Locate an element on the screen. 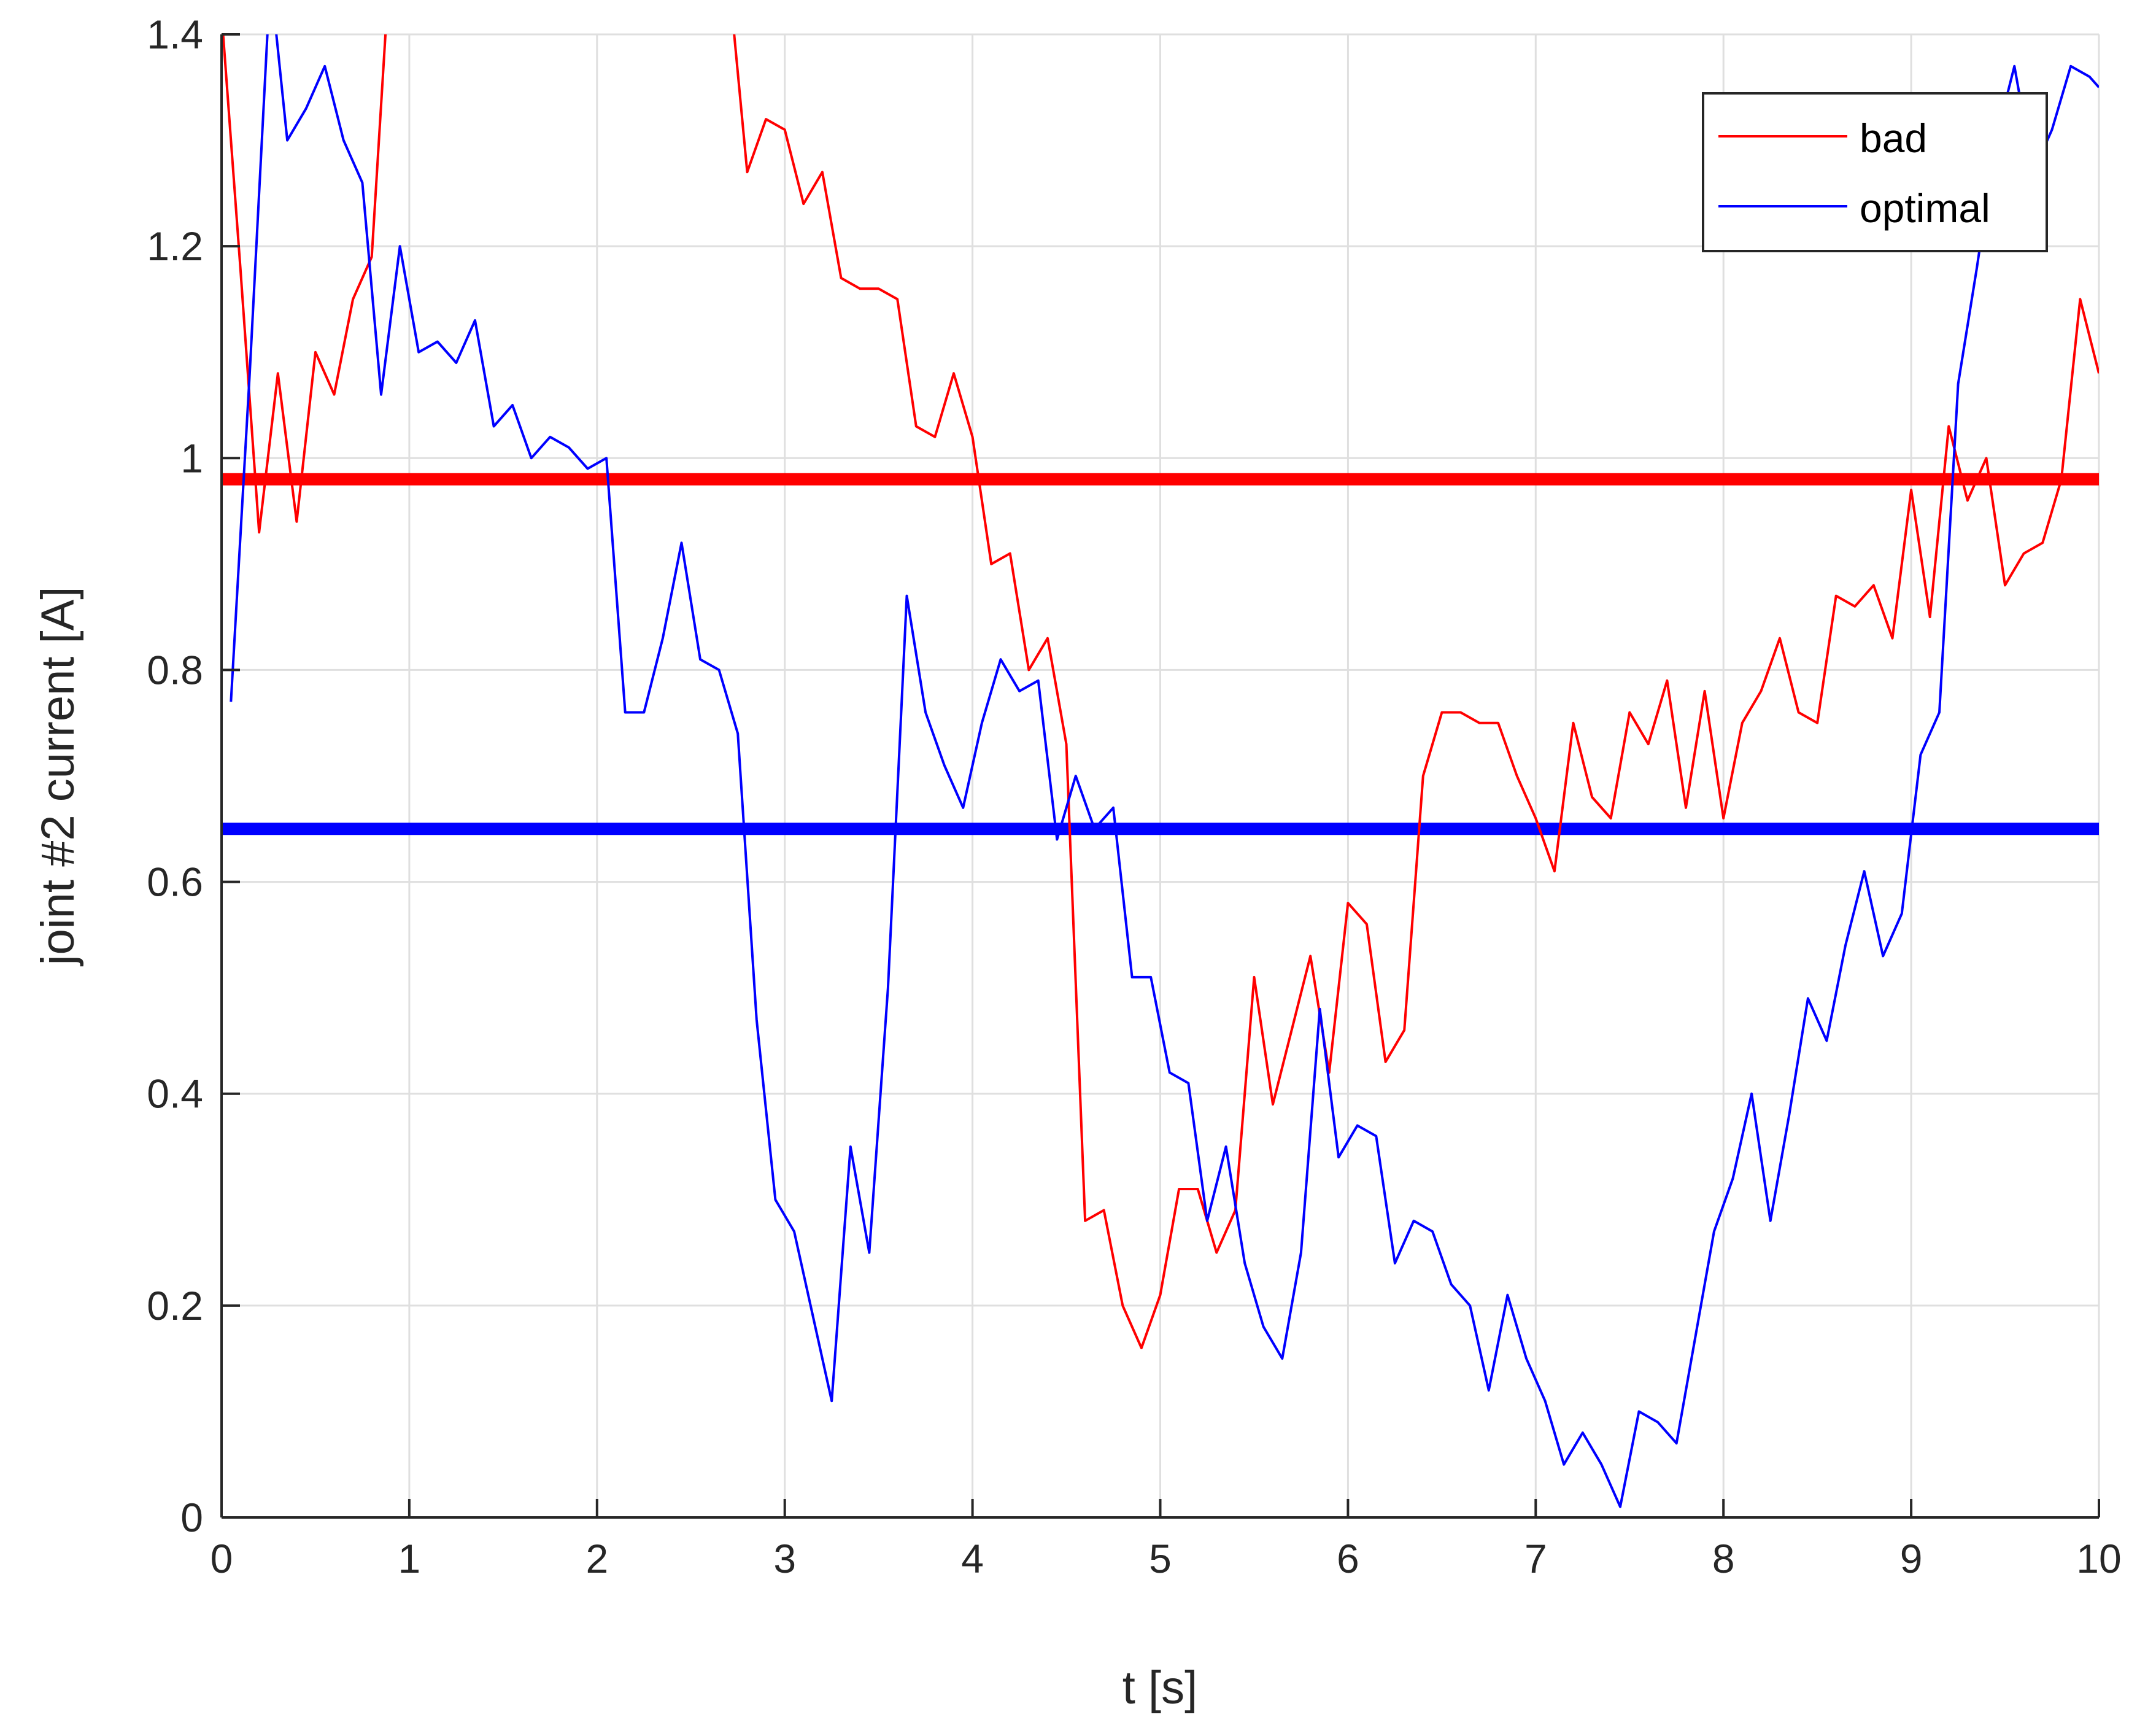  y-axis-label: joint #2 current [A] is located at coordinates (58, 777).